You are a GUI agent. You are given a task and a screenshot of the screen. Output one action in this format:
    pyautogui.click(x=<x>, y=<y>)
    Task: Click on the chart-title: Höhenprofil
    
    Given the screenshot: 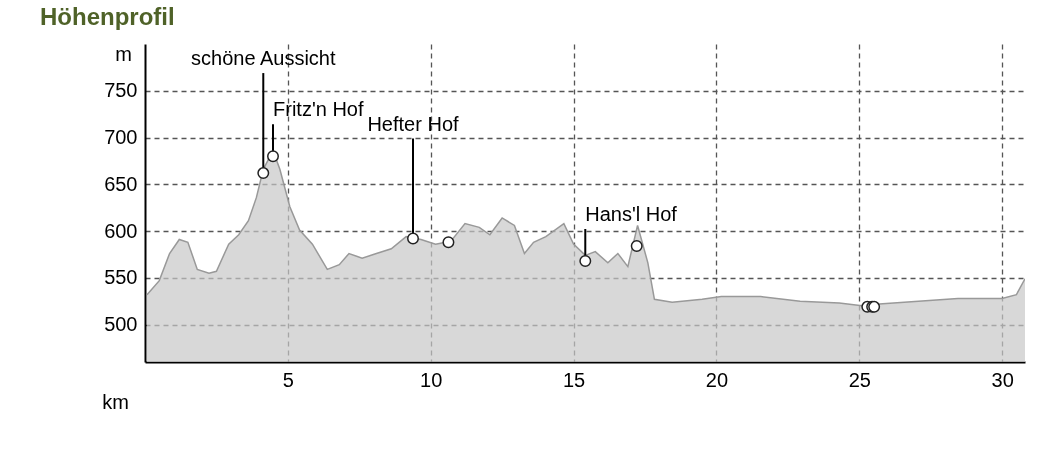 What is the action you would take?
    pyautogui.click(x=107, y=16)
    